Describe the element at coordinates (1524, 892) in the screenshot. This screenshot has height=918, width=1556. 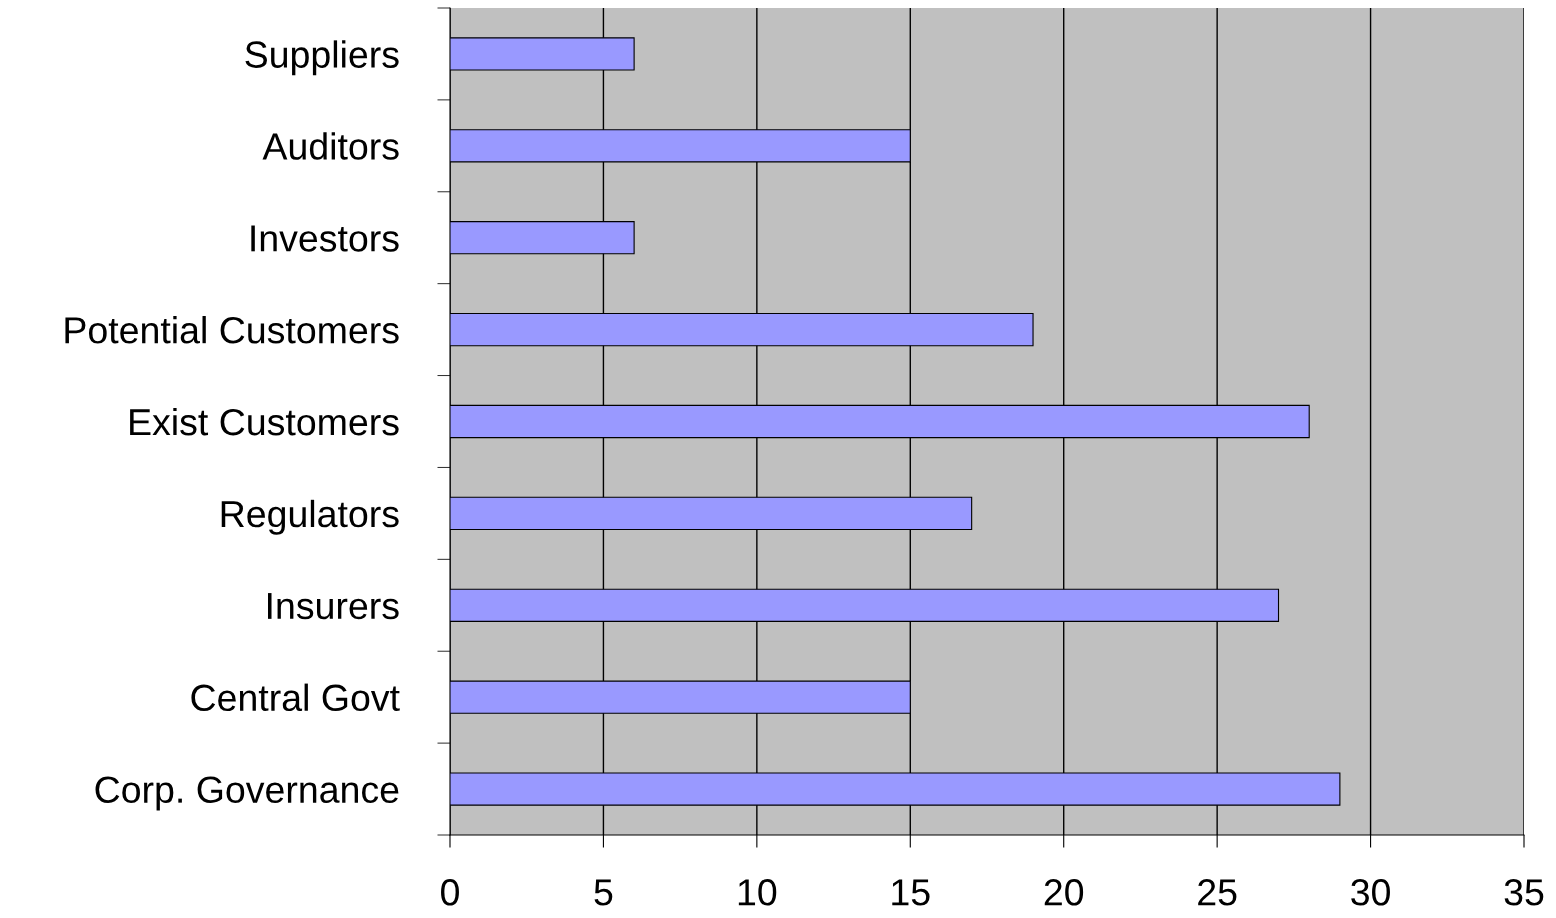
I see `x-tick-label: 35` at that location.